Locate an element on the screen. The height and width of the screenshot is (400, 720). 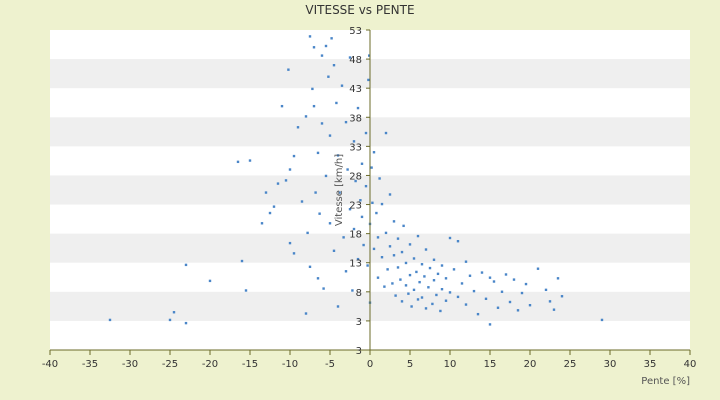
y-axis-label: Vitesse [km/h] is located at coordinates (339, 190).